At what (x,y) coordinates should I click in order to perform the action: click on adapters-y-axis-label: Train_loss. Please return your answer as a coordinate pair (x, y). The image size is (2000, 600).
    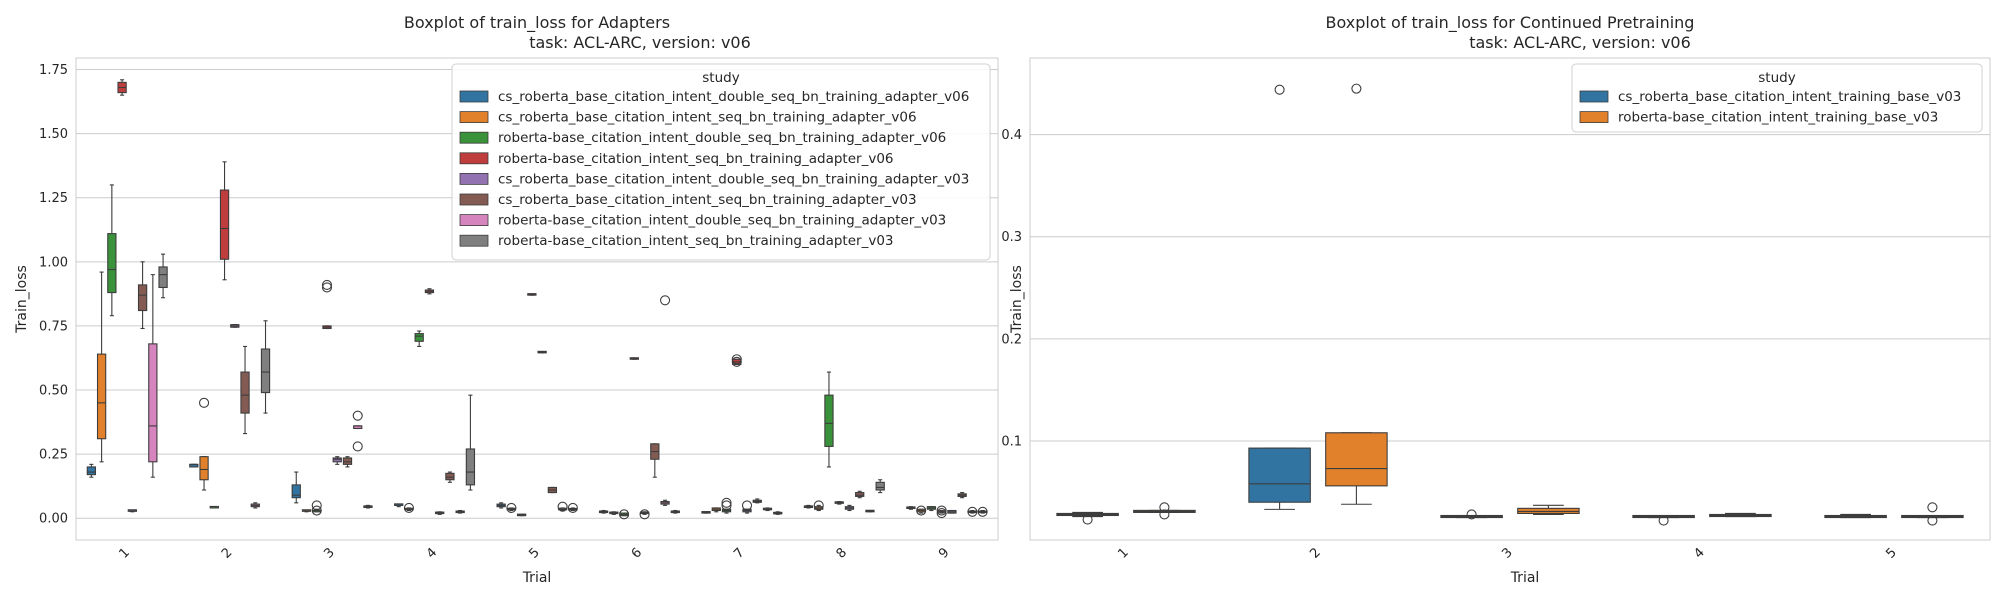
    Looking at the image, I should click on (22, 299).